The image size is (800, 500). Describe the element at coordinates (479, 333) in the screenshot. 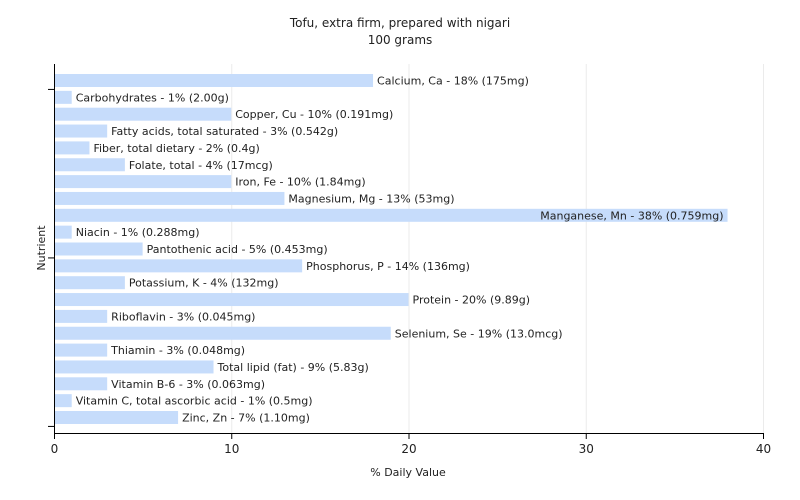

I see `bar-label: Selenium, Se - 19% (13.0mcg)` at that location.